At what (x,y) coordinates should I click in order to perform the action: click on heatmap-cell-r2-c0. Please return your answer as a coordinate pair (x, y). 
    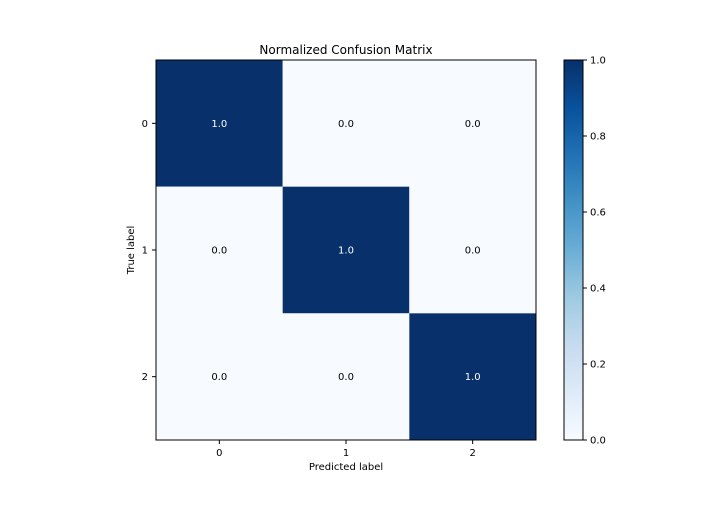
    Looking at the image, I should click on (219, 376).